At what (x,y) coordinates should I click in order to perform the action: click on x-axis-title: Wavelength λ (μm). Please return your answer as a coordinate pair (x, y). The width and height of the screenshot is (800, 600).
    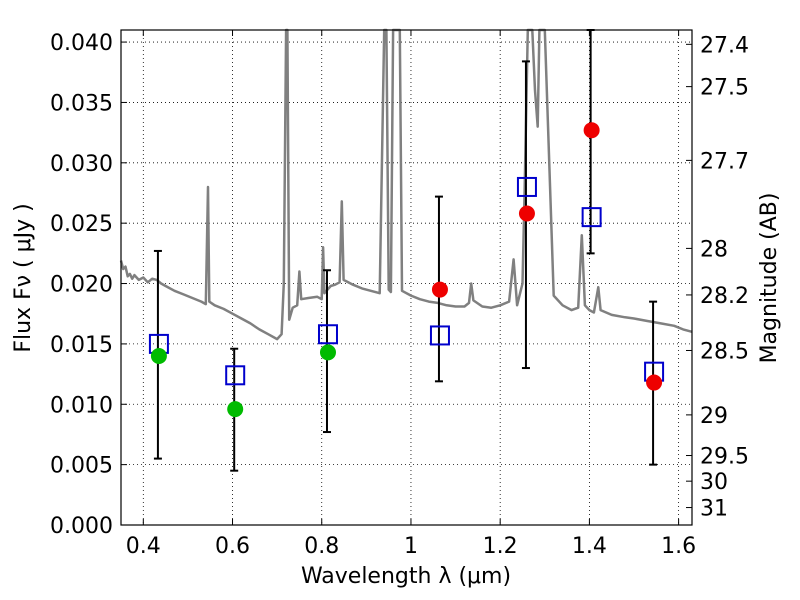
    Looking at the image, I should click on (406, 576).